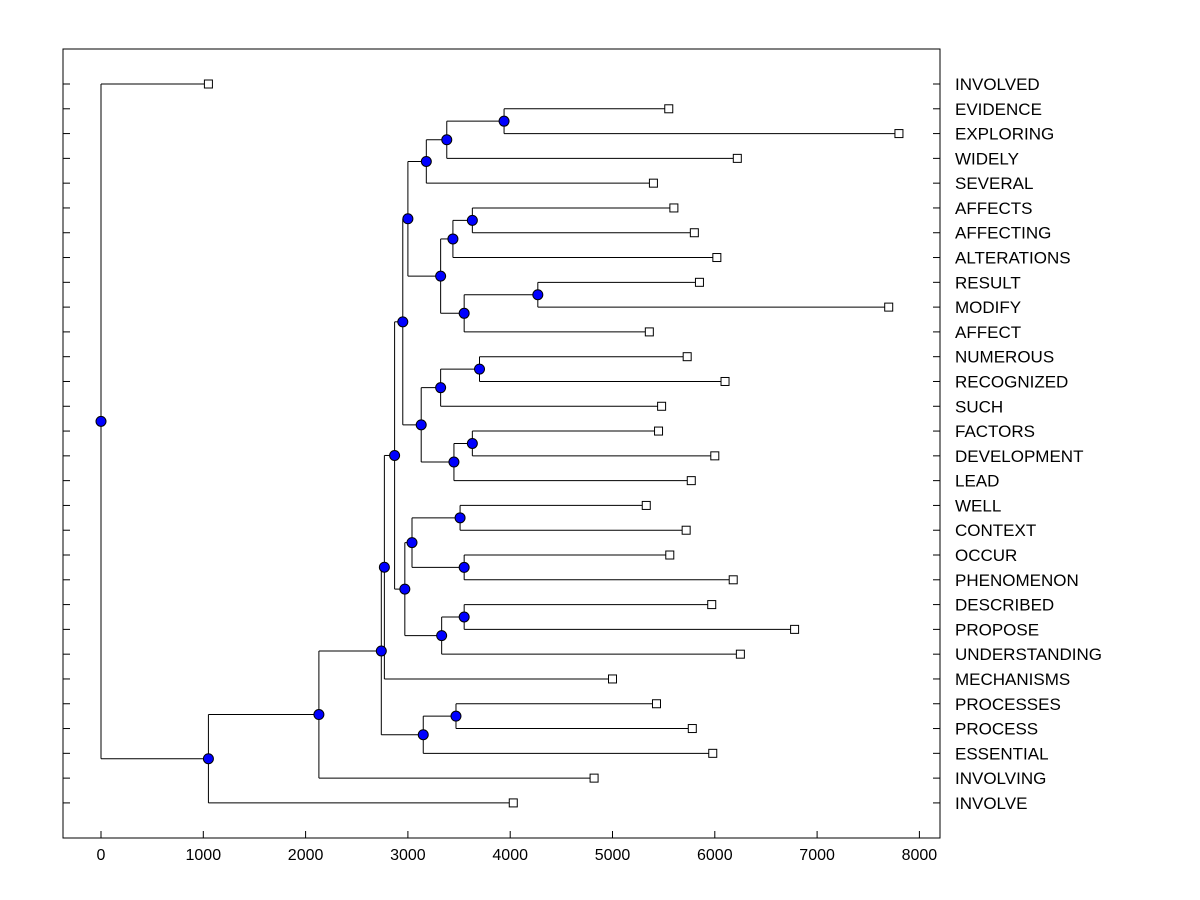  I want to click on node-marker-n24, so click(456, 716).